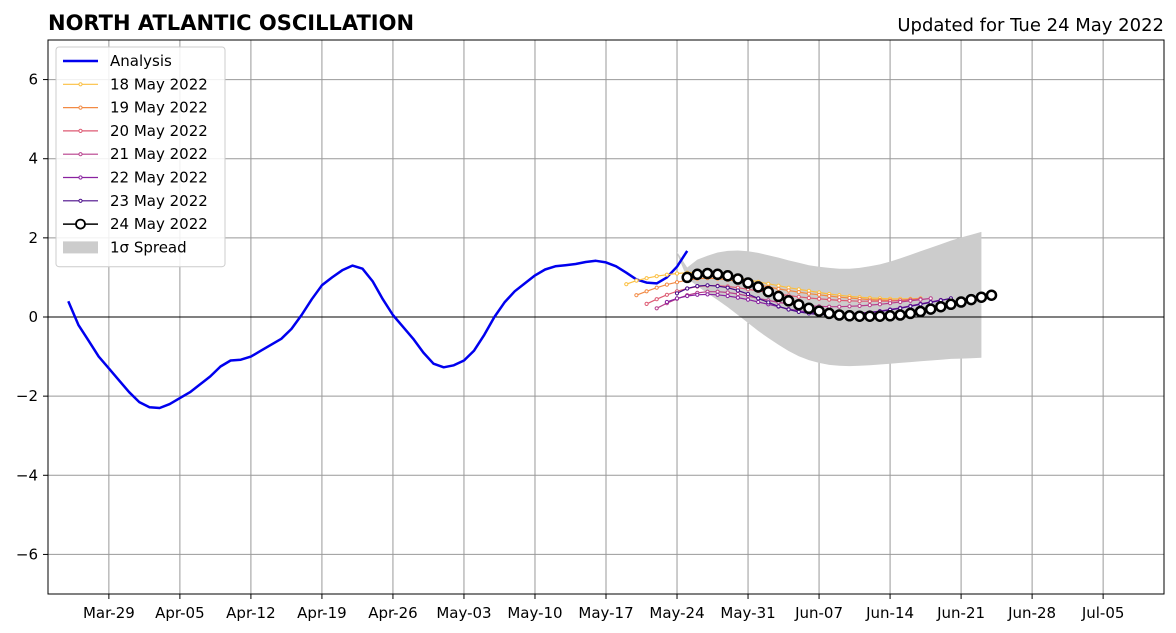 The height and width of the screenshot is (633, 1176). I want to click on x-tick-label: Jun-28, so click(1031, 613).